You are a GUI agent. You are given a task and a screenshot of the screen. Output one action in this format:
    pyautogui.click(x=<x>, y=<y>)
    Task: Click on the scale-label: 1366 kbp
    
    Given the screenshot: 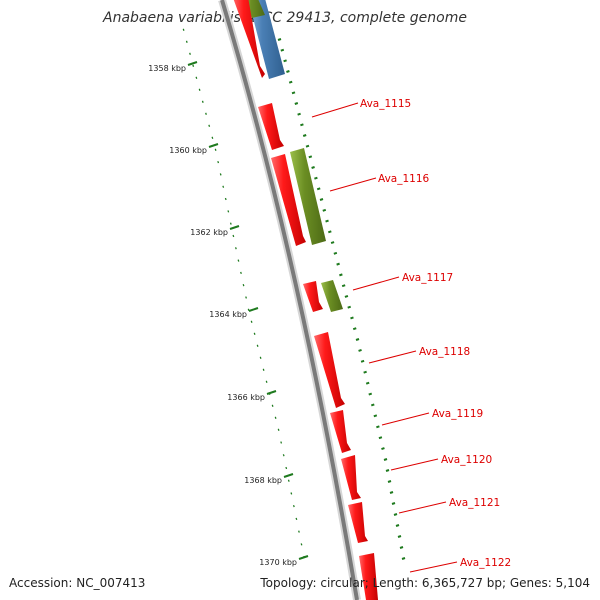 What is the action you would take?
    pyautogui.click(x=246, y=397)
    